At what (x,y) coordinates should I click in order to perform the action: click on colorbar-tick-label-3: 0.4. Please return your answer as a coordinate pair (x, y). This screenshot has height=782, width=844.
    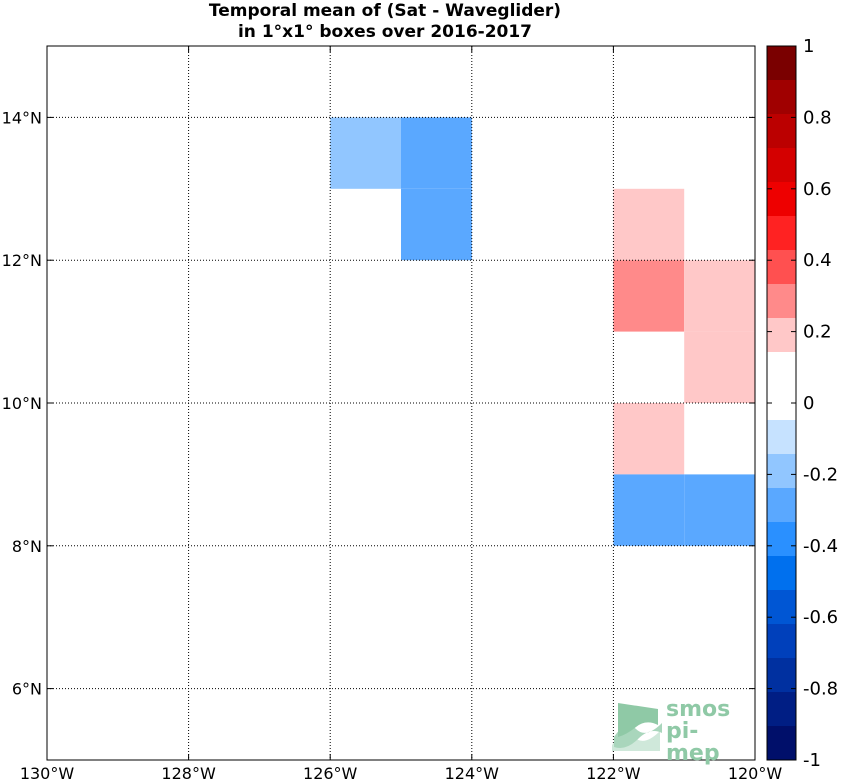
    Looking at the image, I should click on (817, 260).